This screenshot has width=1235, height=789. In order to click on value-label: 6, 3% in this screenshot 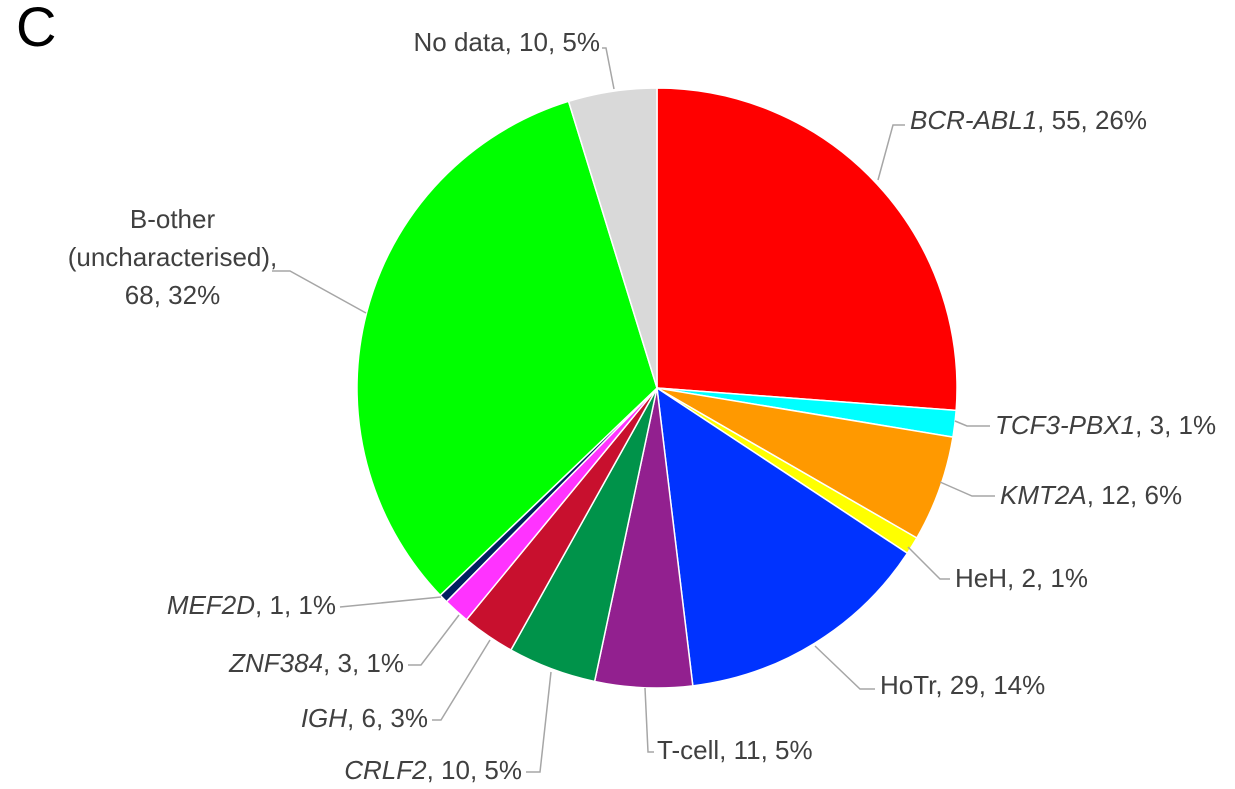, I will do `click(395, 718)`.